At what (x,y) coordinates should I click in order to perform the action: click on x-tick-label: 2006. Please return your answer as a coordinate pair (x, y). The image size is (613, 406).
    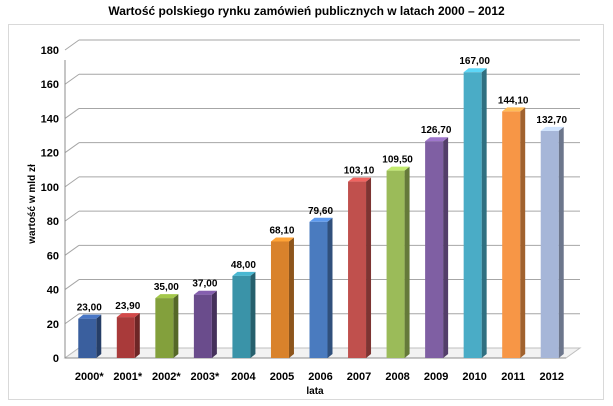
    Looking at the image, I should click on (320, 377).